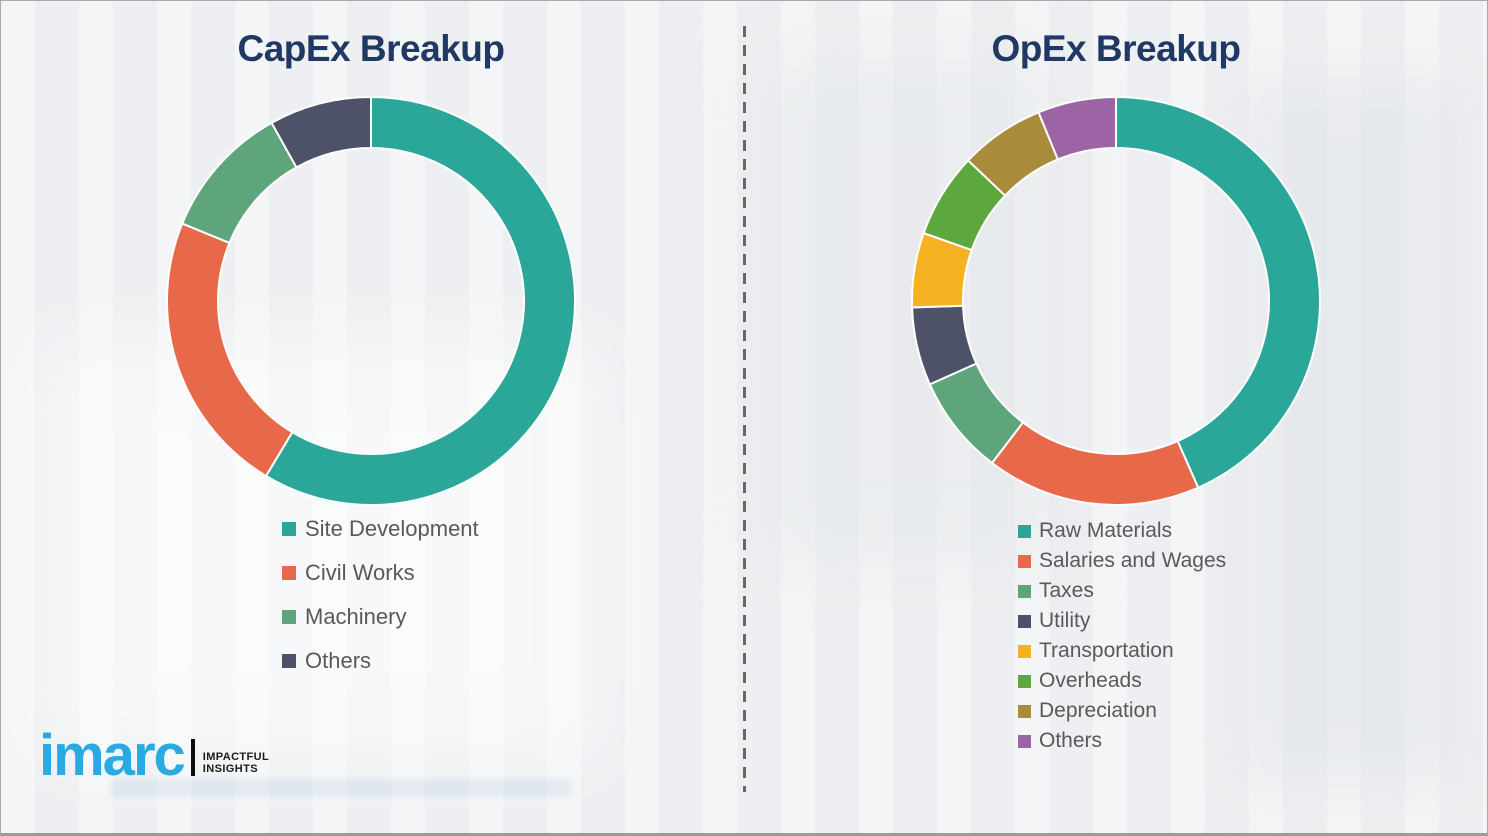 This screenshot has height=836, width=1488. I want to click on capex-slice-site-development, so click(420, 300).